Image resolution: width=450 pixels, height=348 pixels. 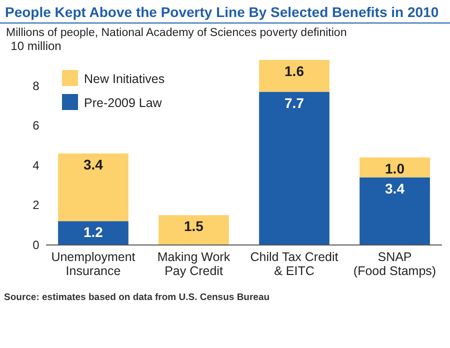 I want to click on y-tick-label: 6, so click(x=36, y=125).